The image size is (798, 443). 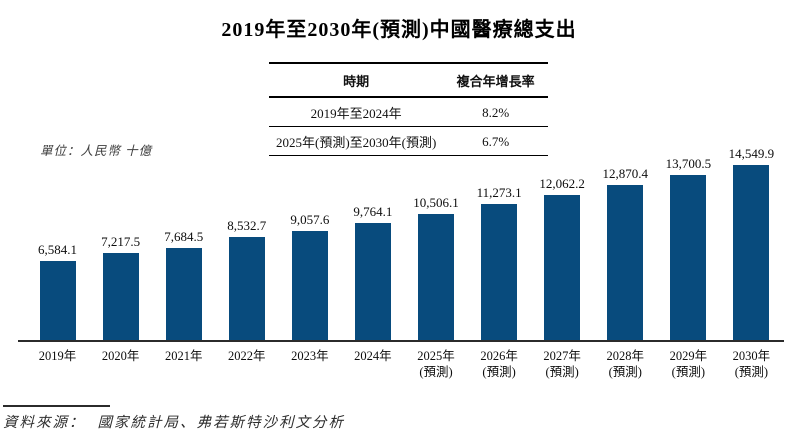 I want to click on x-axis-label: 2019年, so click(x=57, y=364).